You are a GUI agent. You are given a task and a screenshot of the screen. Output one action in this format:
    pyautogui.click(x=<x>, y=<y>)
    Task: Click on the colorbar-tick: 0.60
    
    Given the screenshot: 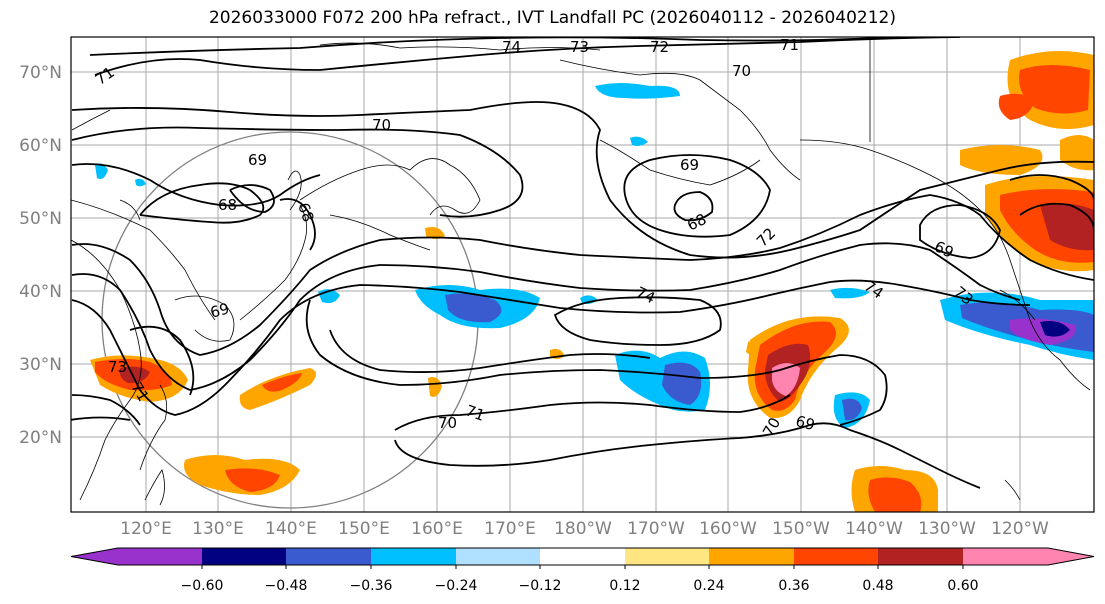 What is the action you would take?
    pyautogui.click(x=962, y=586)
    